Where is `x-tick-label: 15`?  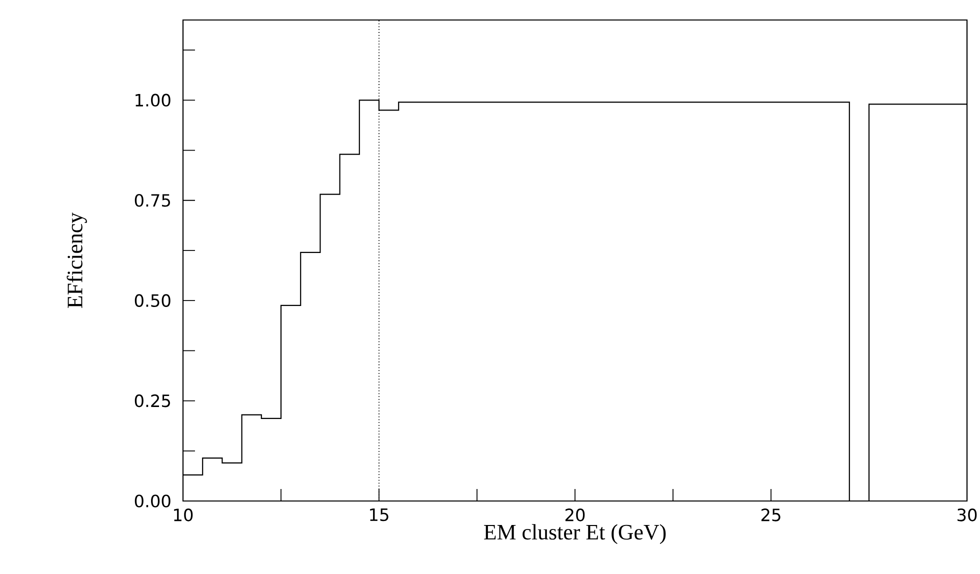
x-tick-label: 15 is located at coordinates (379, 515).